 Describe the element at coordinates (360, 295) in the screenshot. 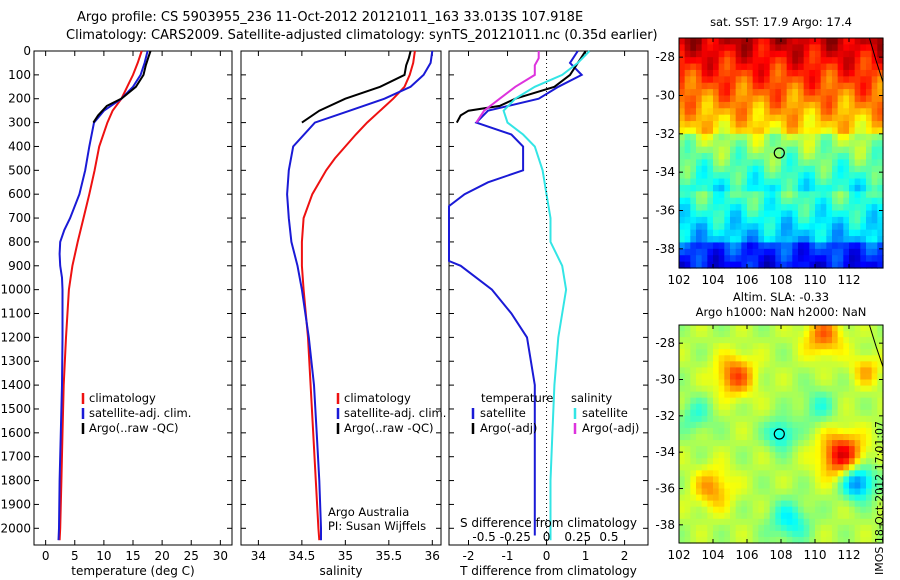

I see `series-line-satellite-adj-clim-` at that location.